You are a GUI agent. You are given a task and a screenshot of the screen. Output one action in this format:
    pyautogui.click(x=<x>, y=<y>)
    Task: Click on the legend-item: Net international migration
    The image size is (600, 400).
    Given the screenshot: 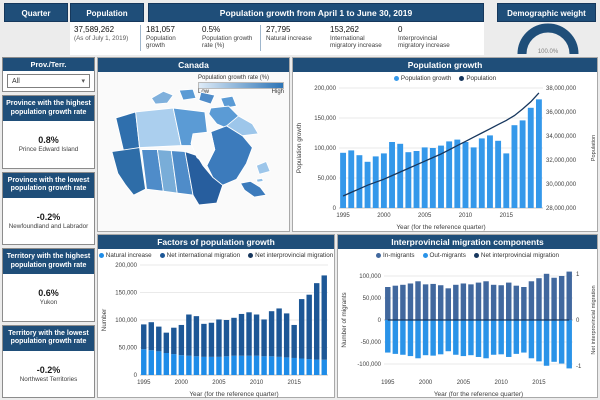 What is the action you would take?
    pyautogui.click(x=200, y=255)
    